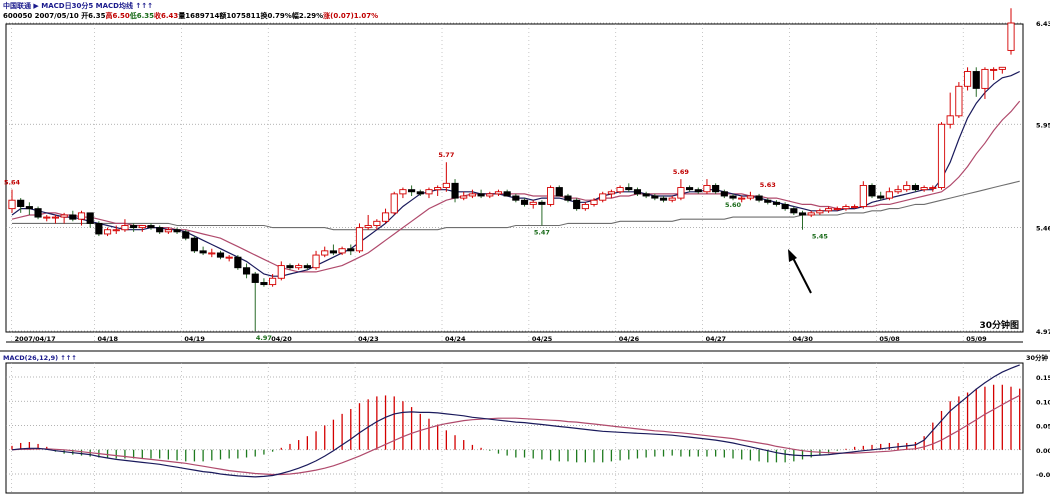 The height and width of the screenshot is (499, 1050). What do you see at coordinates (1043, 427) in the screenshot?
I see `macd-y-tick-label: 0.05` at bounding box center [1043, 427].